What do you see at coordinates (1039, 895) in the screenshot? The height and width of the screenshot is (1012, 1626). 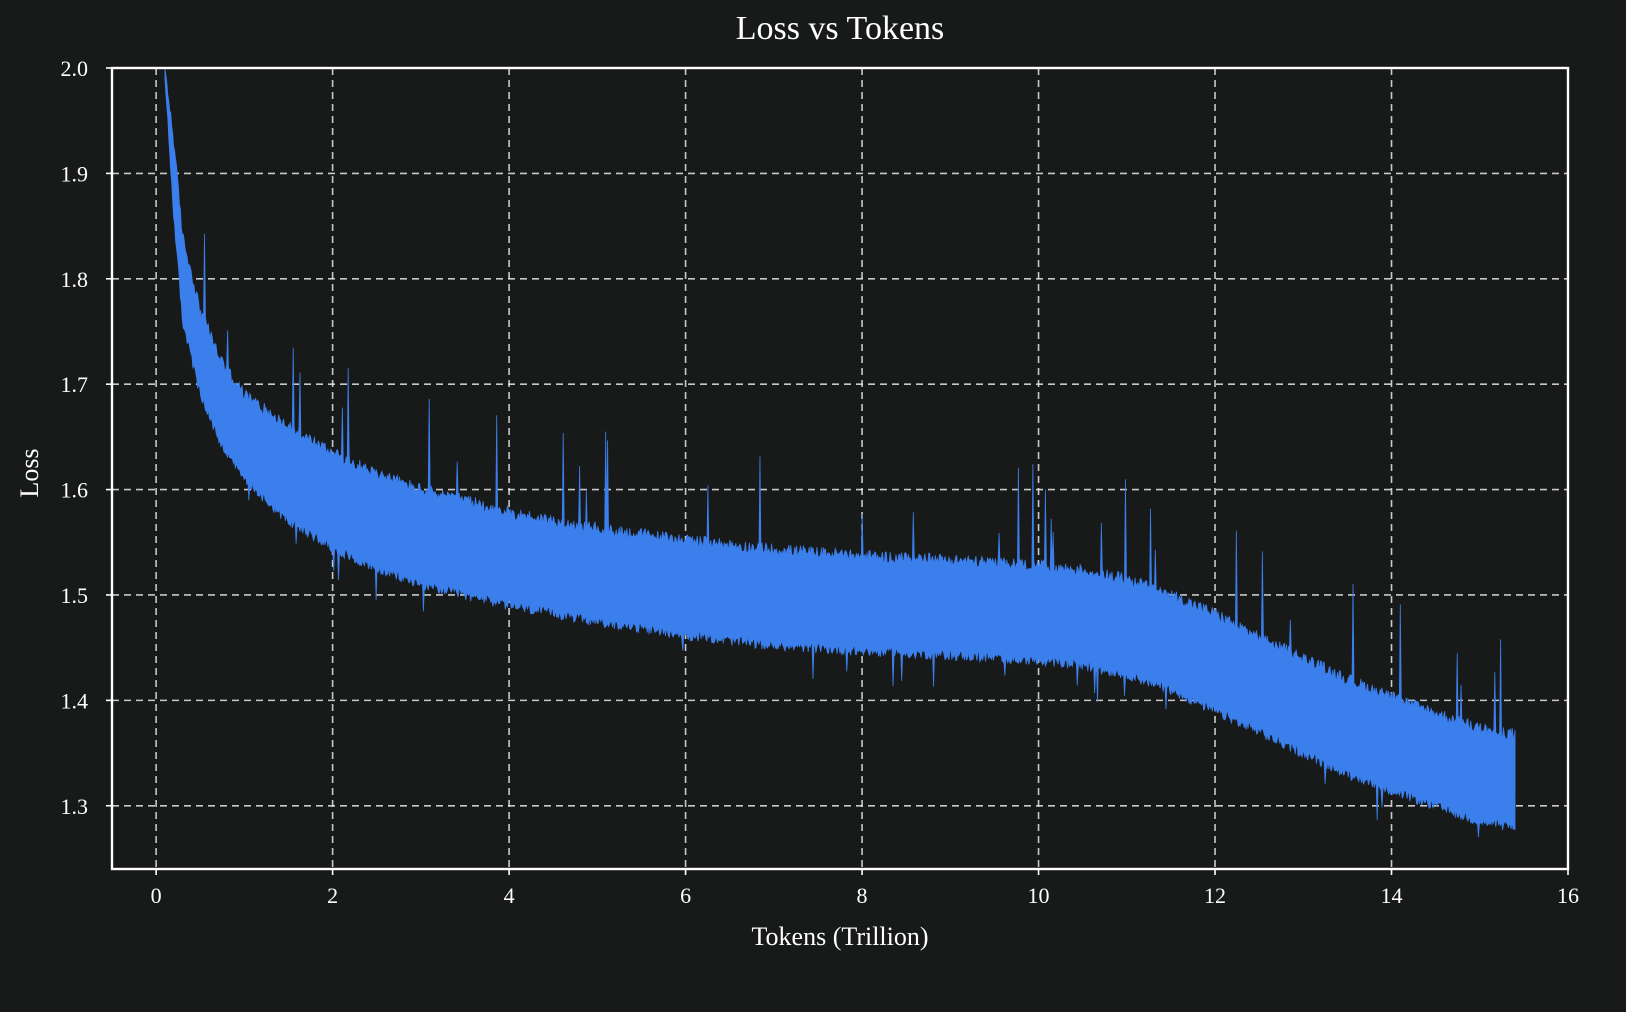 I see `x-tick-label: 10` at bounding box center [1039, 895].